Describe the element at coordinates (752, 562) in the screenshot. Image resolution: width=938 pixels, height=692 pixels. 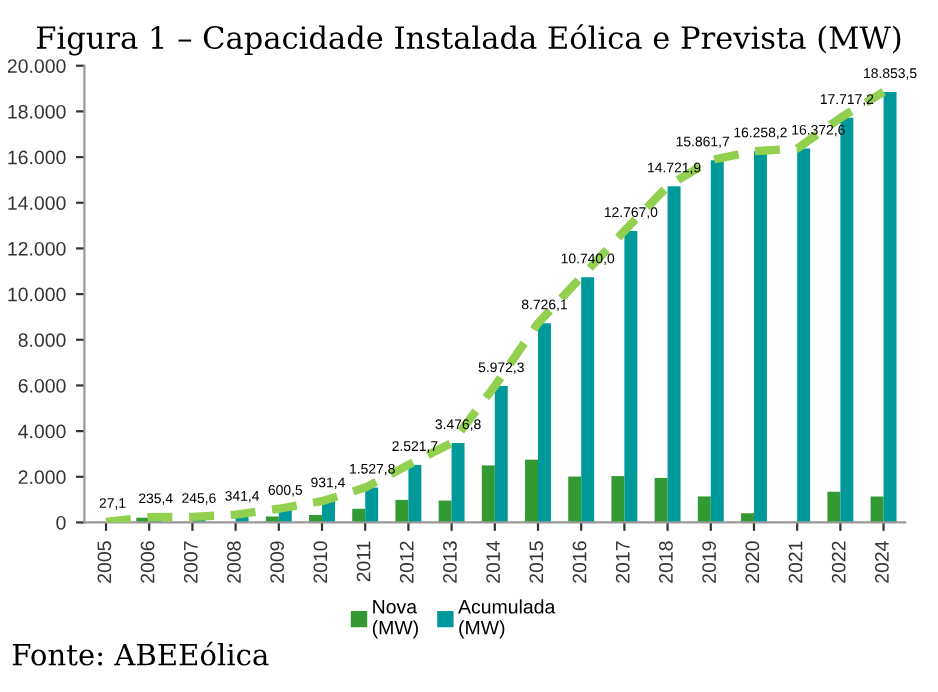
I see `x-tick-label: 2020` at that location.